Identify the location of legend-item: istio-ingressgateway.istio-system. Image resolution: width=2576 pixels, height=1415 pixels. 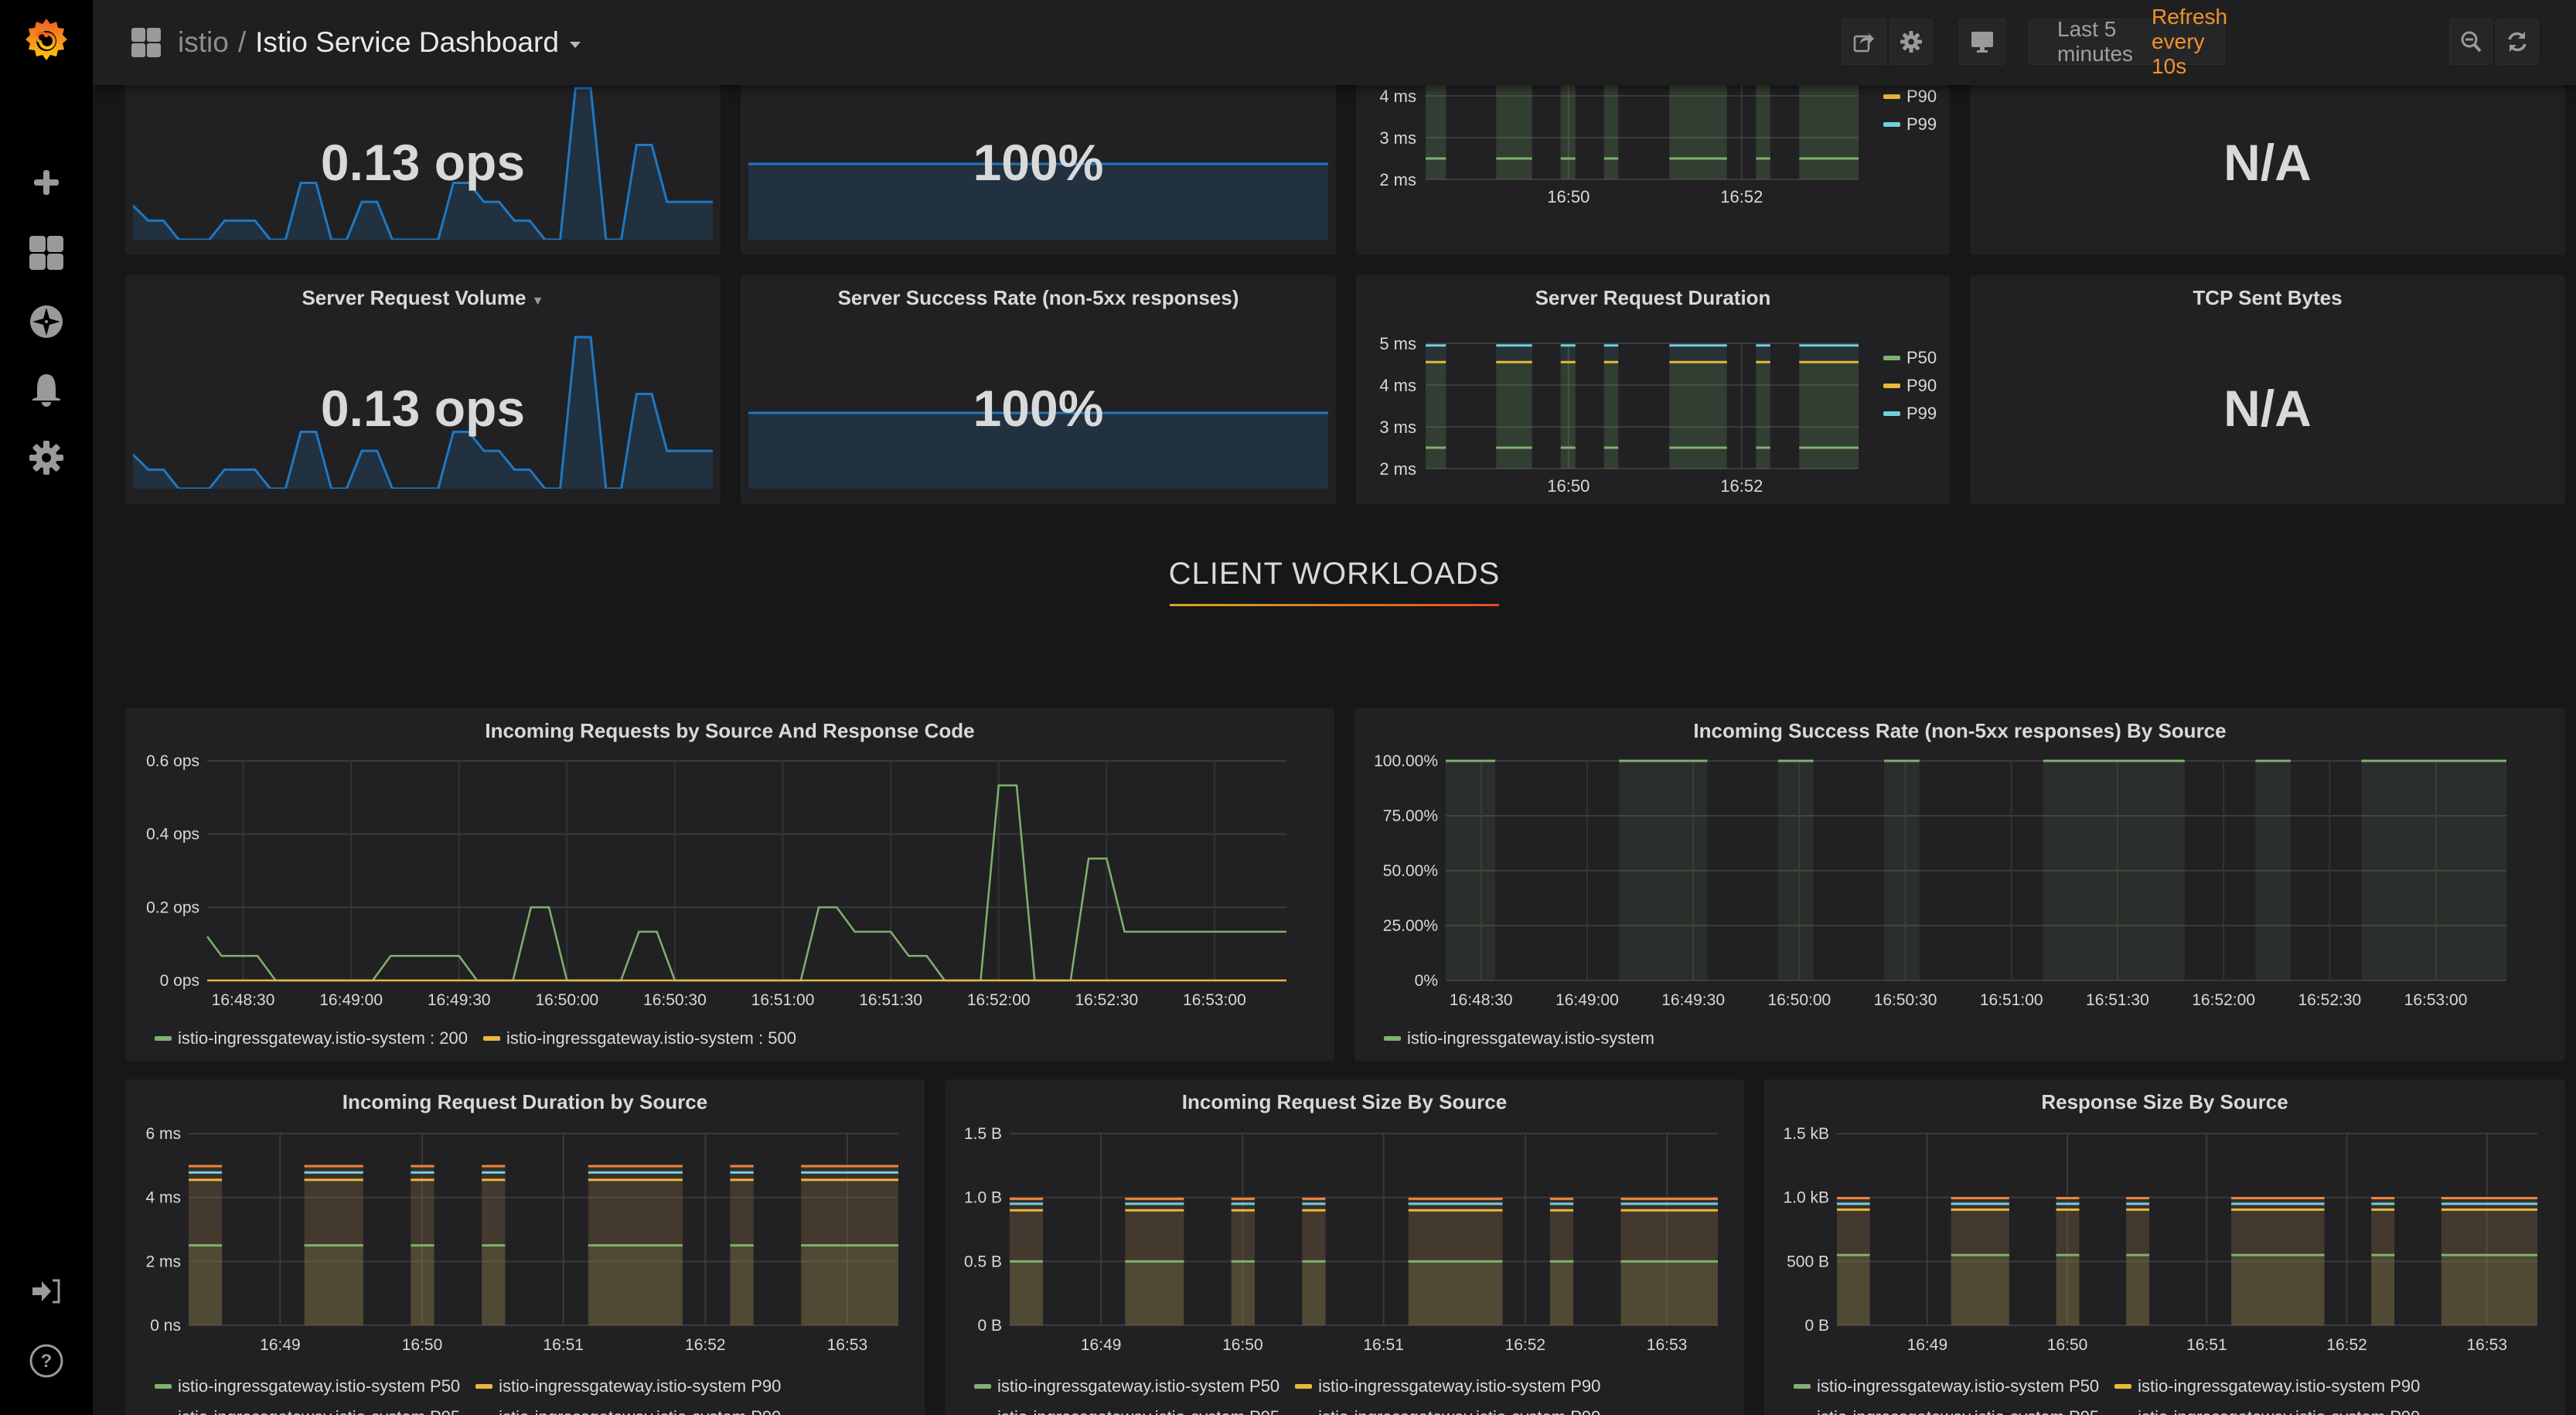
(1519, 1038).